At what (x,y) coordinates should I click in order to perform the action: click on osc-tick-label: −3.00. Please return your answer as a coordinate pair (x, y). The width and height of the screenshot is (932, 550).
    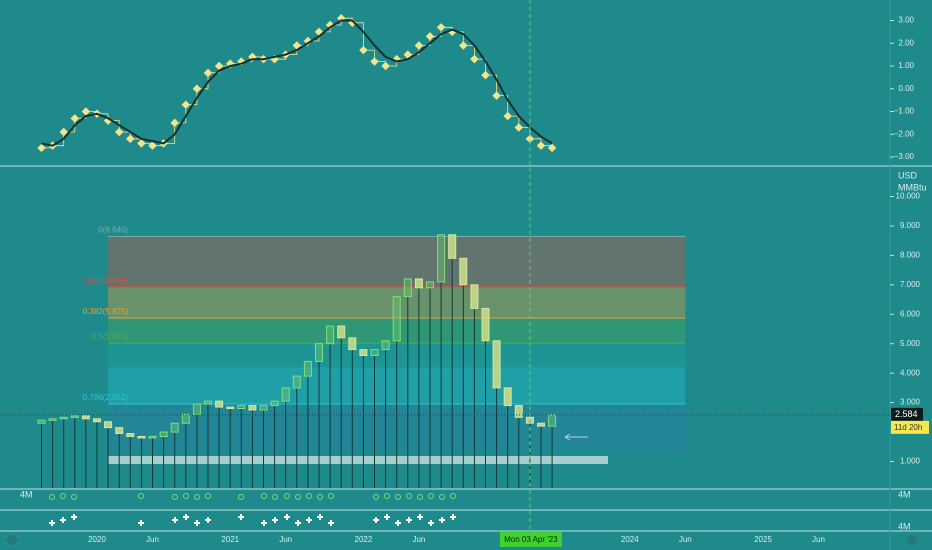
    Looking at the image, I should click on (904, 156).